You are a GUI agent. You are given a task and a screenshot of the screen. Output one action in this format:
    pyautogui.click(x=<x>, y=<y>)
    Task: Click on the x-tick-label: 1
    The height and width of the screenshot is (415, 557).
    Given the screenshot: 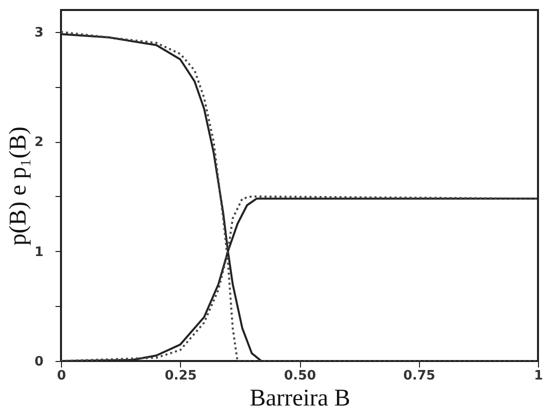 What is the action you would take?
    pyautogui.click(x=539, y=376)
    